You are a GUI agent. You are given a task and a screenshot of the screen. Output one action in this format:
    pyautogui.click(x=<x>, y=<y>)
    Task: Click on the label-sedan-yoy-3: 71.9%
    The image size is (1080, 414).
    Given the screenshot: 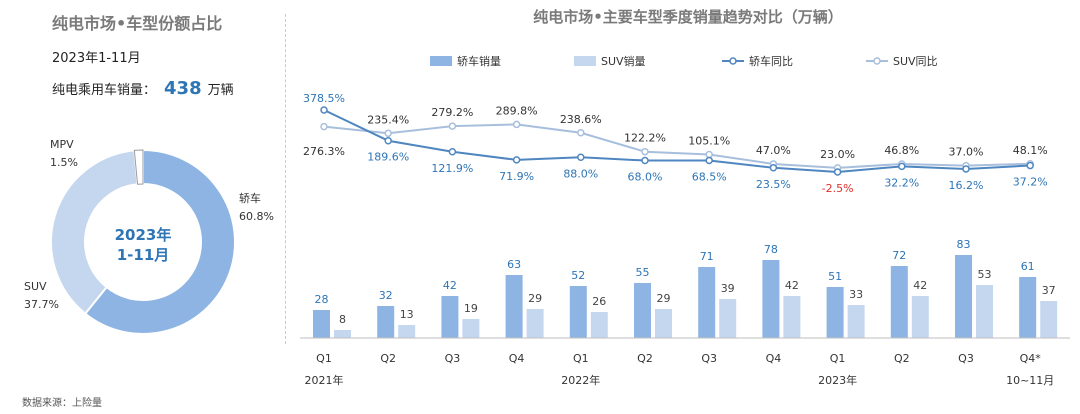 What is the action you would take?
    pyautogui.click(x=516, y=176)
    